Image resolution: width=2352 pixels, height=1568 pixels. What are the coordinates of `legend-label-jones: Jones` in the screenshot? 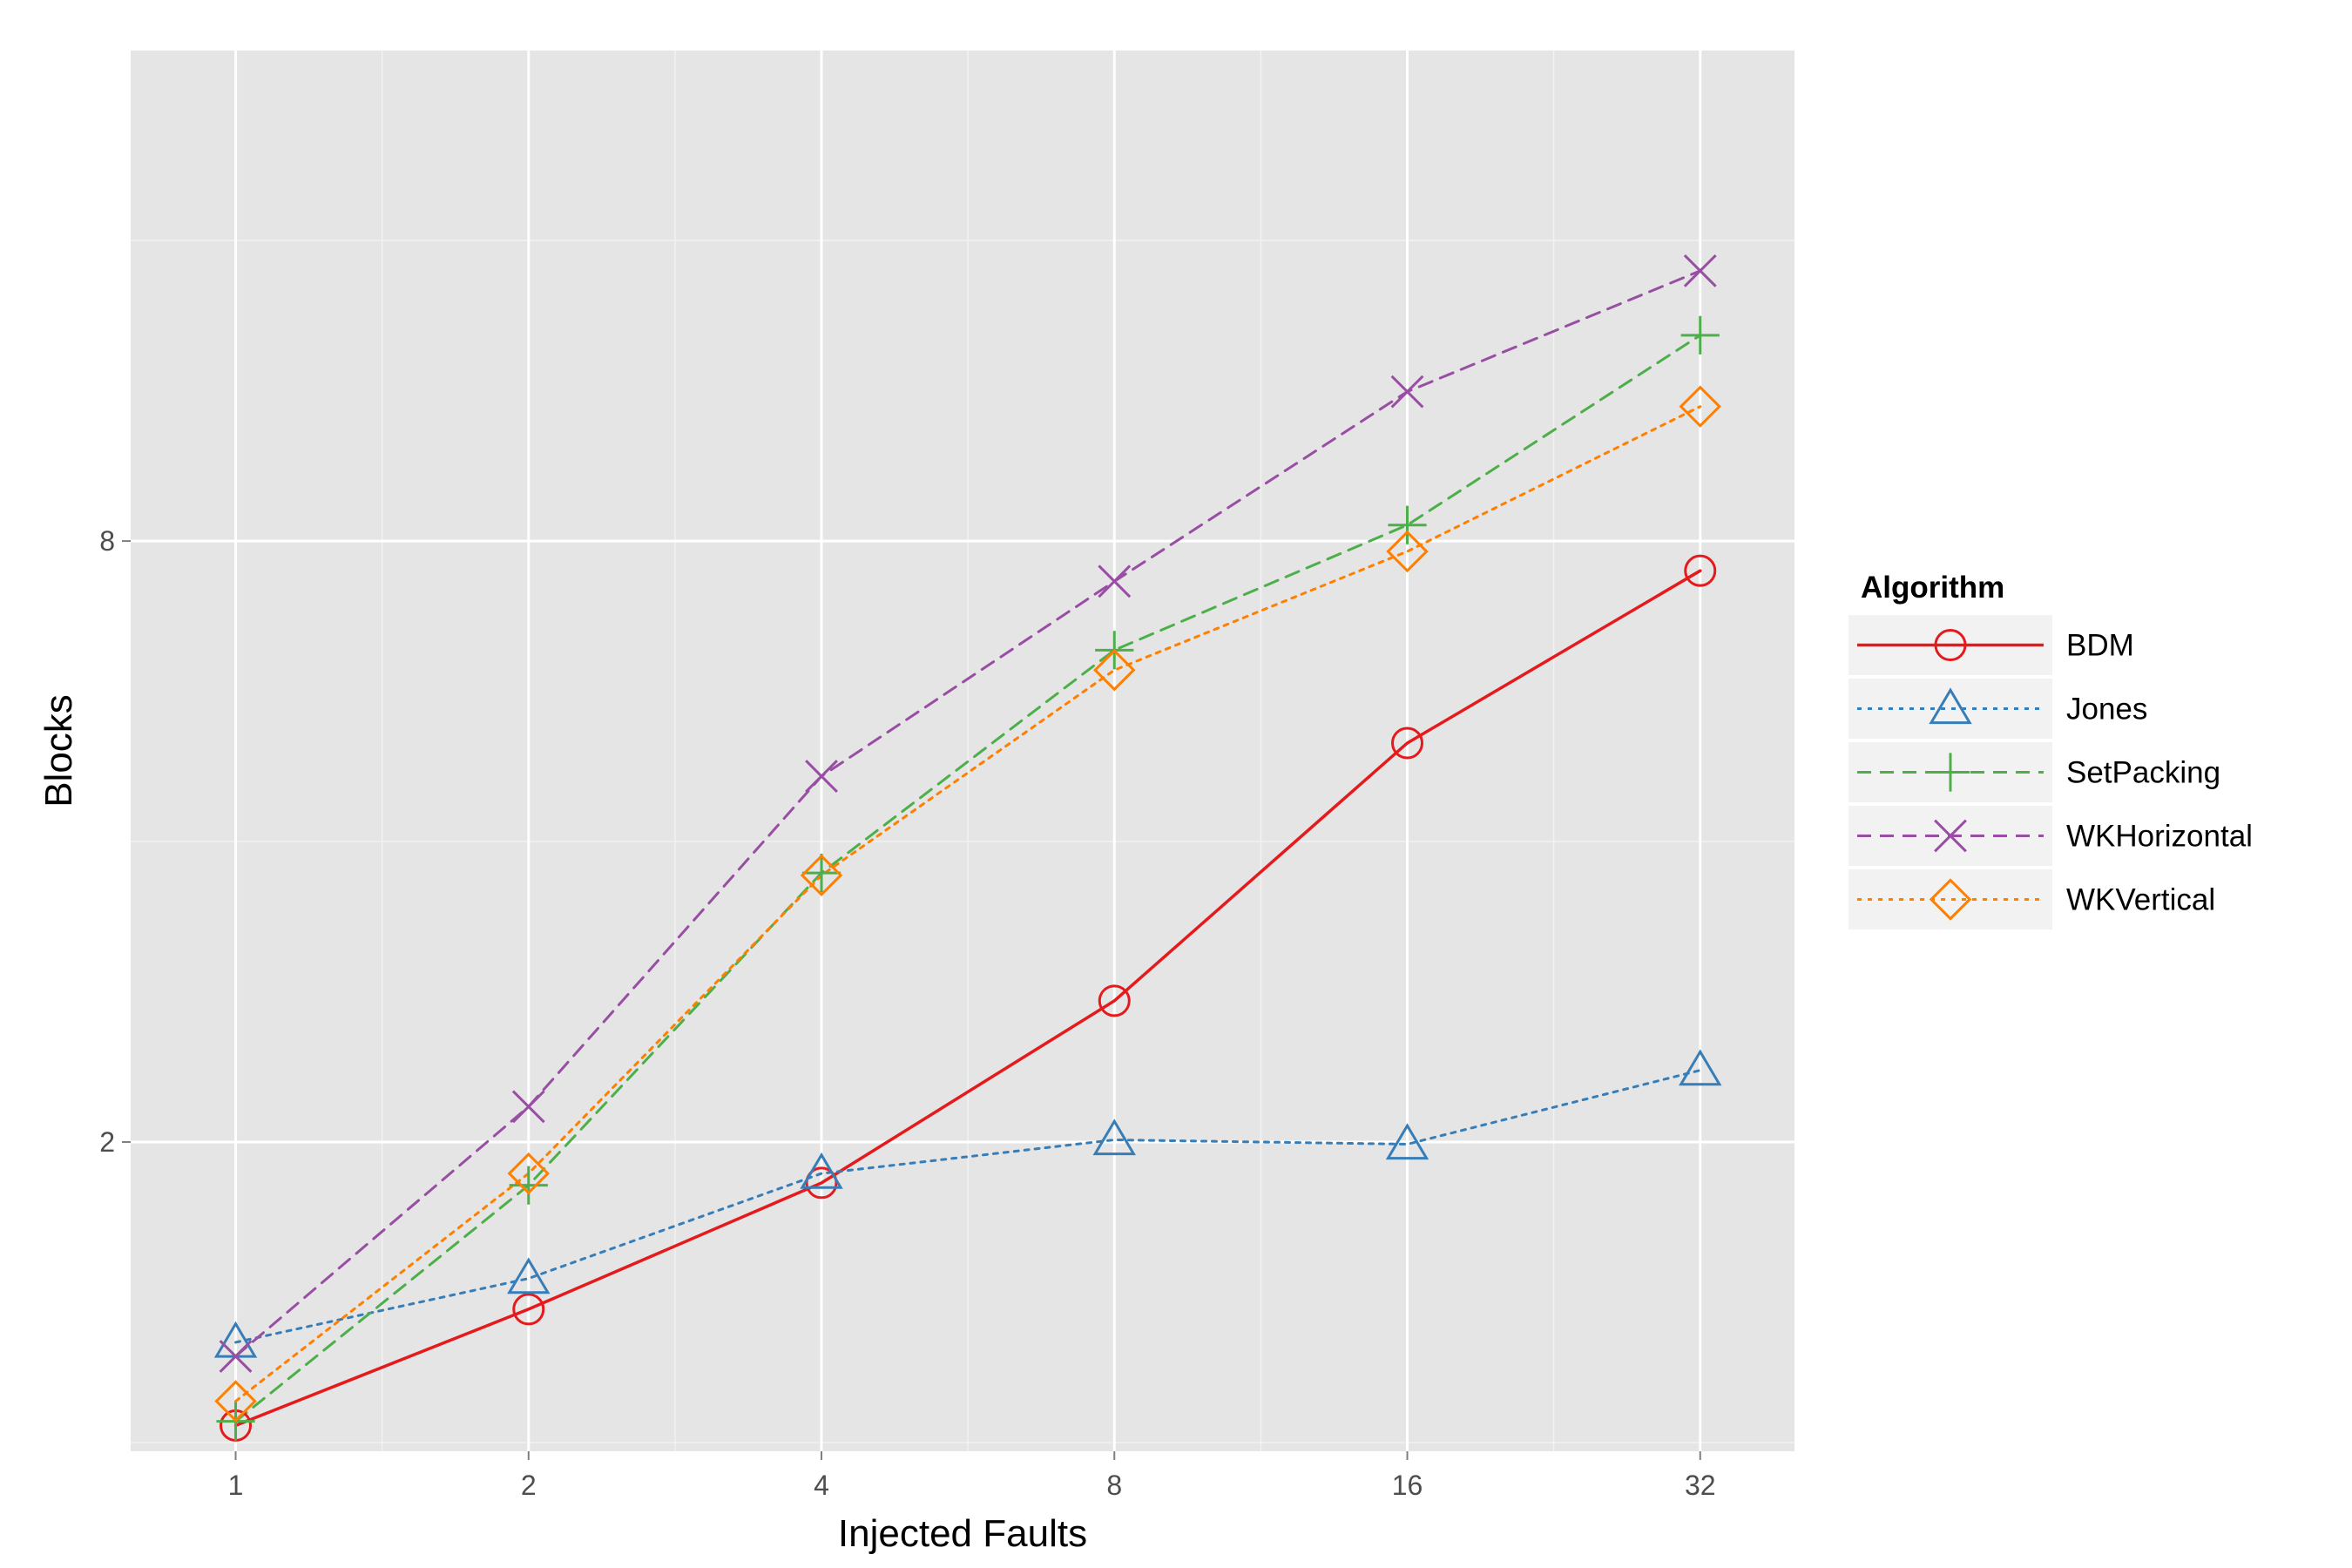 It's located at (2106, 710).